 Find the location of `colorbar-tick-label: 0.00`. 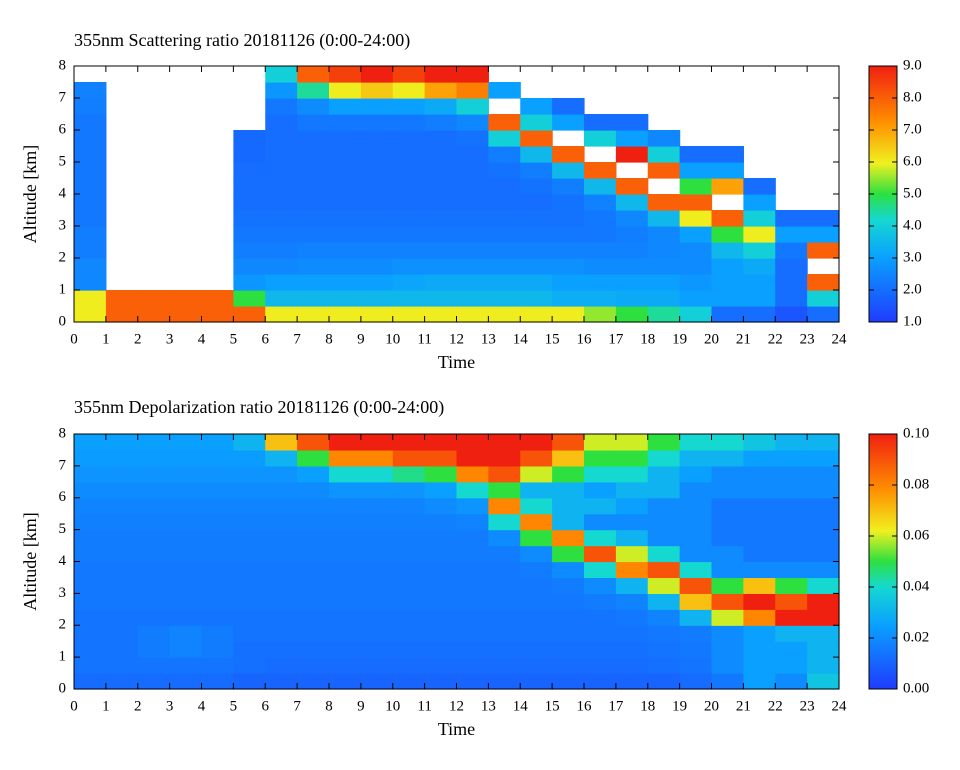

colorbar-tick-label: 0.00 is located at coordinates (916, 688).